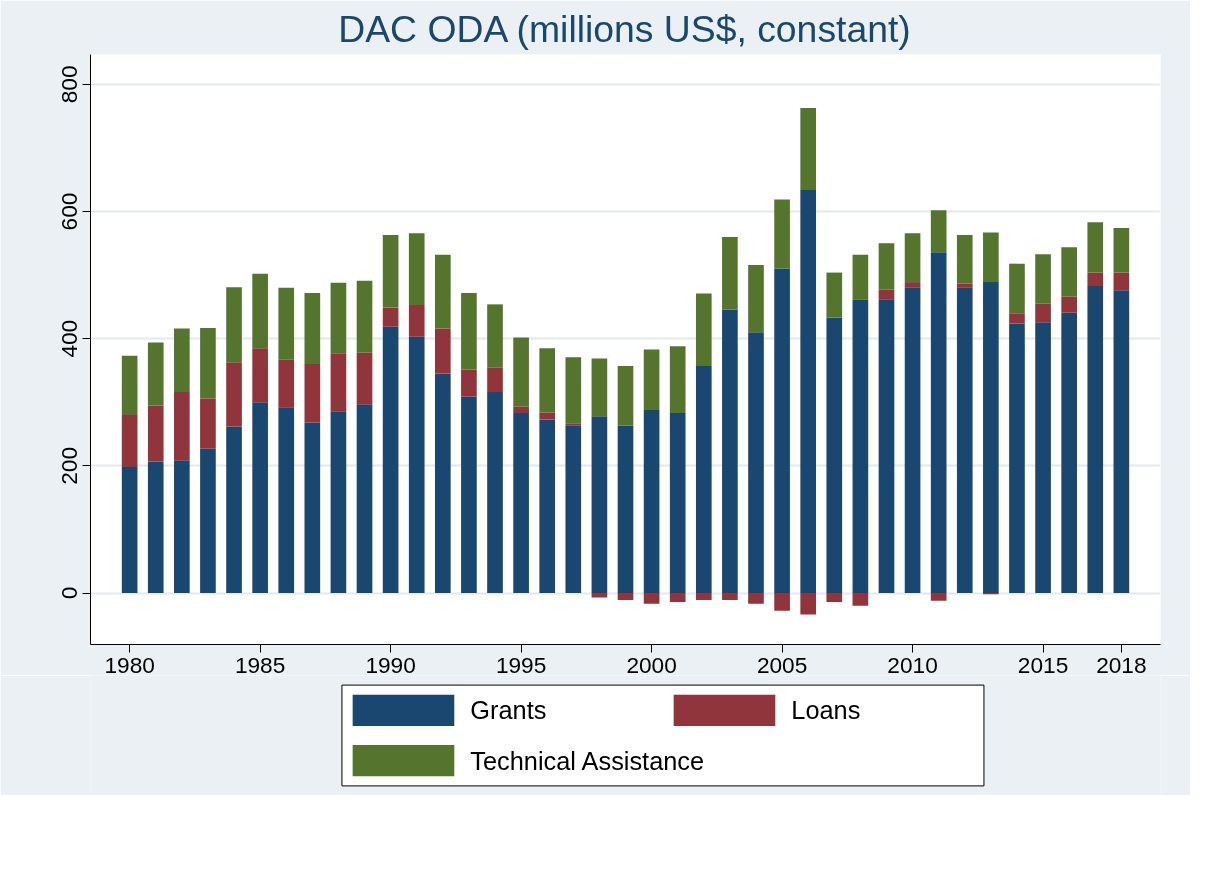  What do you see at coordinates (624, 28) in the screenshot?
I see `chart-title: DAC ODA (millions US$, constant)` at bounding box center [624, 28].